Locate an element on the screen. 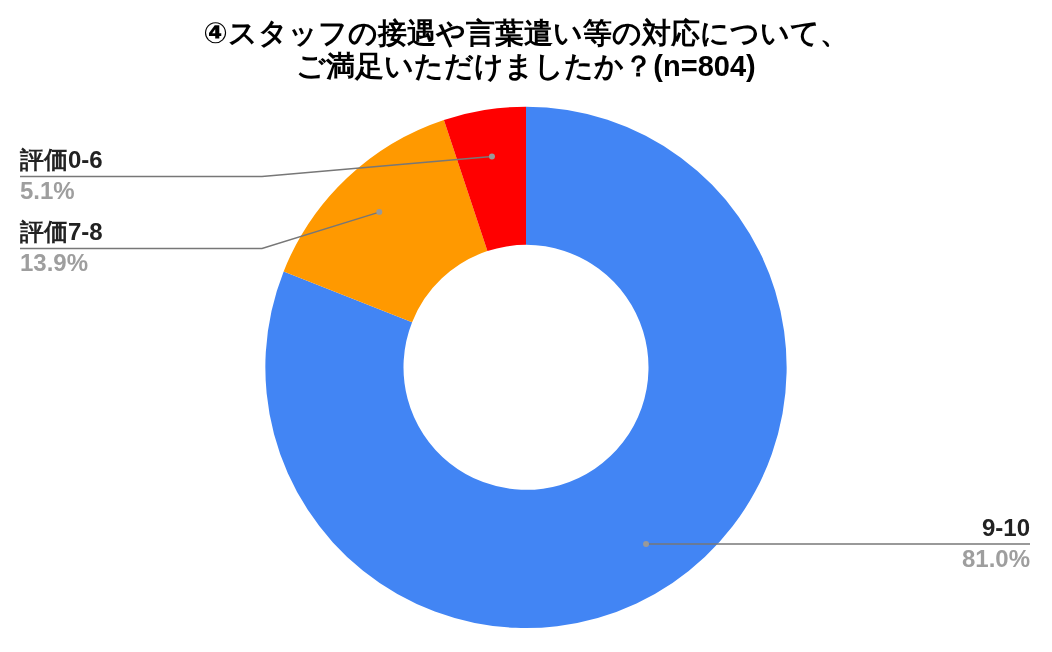  data-label: 5.1% is located at coordinates (47, 191).